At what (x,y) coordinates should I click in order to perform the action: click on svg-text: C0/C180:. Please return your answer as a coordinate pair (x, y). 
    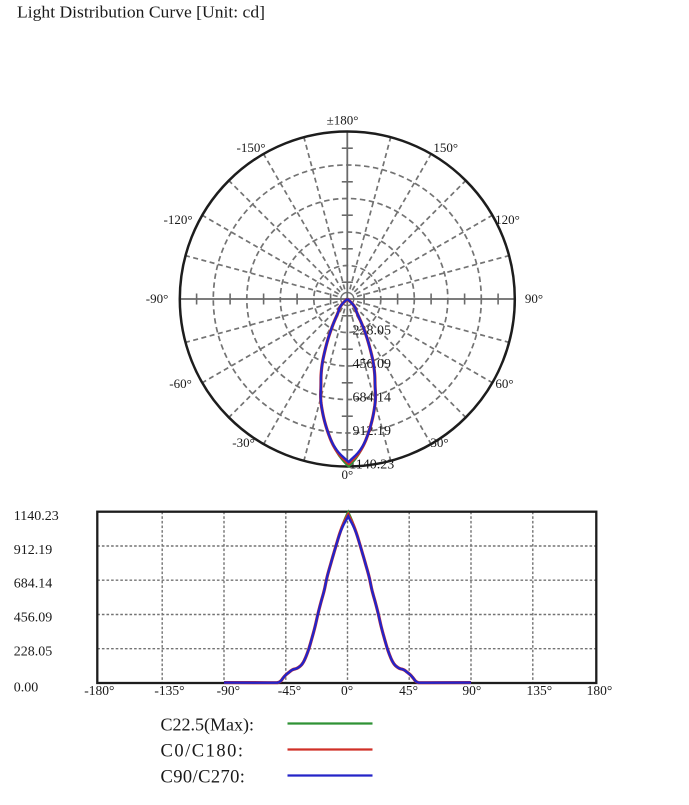
    Looking at the image, I should click on (203, 752).